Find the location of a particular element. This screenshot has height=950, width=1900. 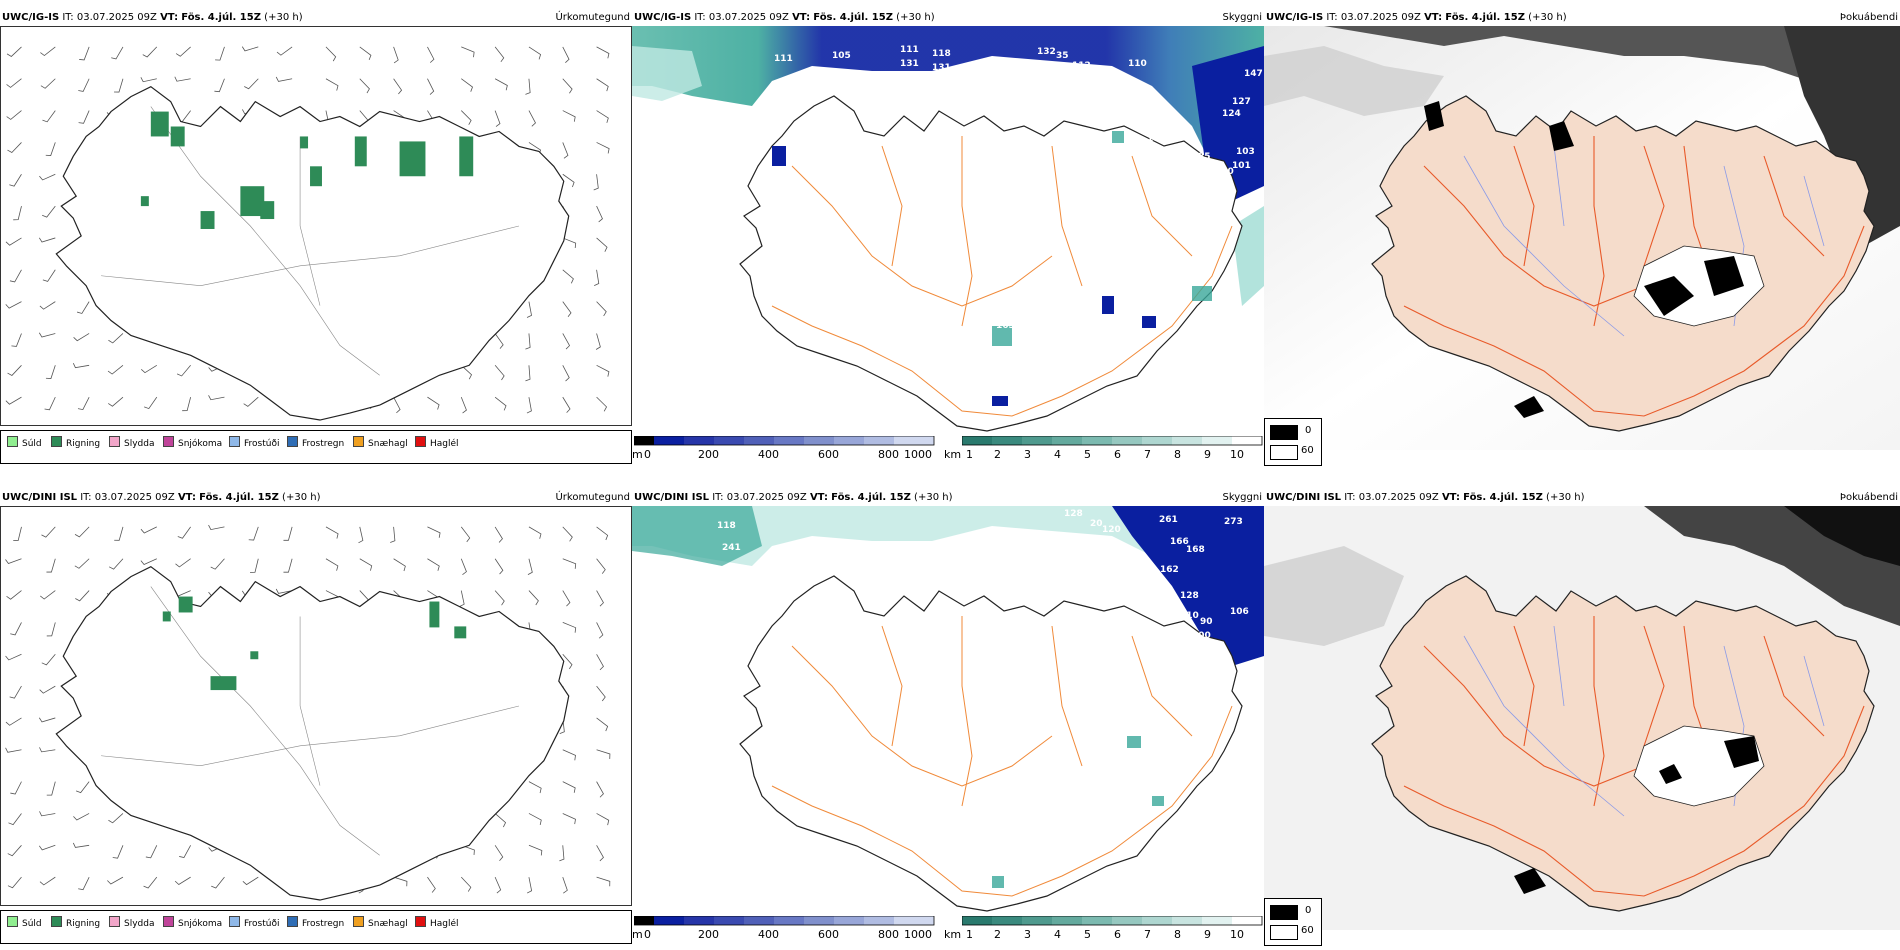

svg-text: 90 is located at coordinates (1108, 550).